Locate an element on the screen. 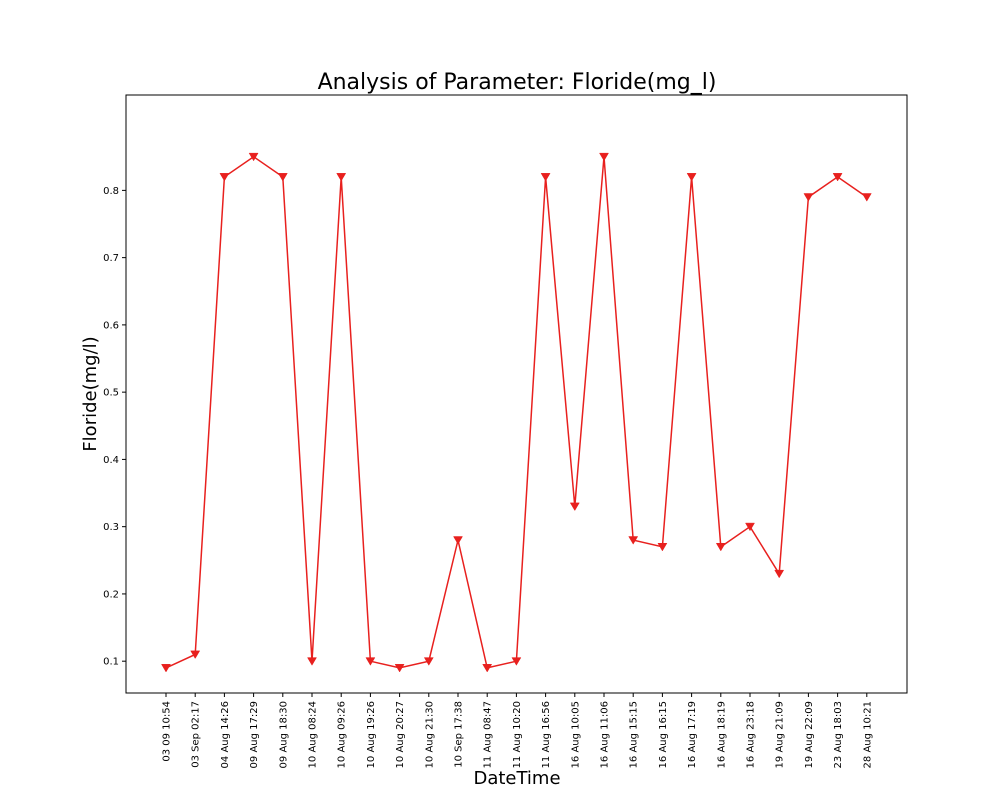 The width and height of the screenshot is (1008, 792). y-tick-label: 0.1 is located at coordinates (111, 662).